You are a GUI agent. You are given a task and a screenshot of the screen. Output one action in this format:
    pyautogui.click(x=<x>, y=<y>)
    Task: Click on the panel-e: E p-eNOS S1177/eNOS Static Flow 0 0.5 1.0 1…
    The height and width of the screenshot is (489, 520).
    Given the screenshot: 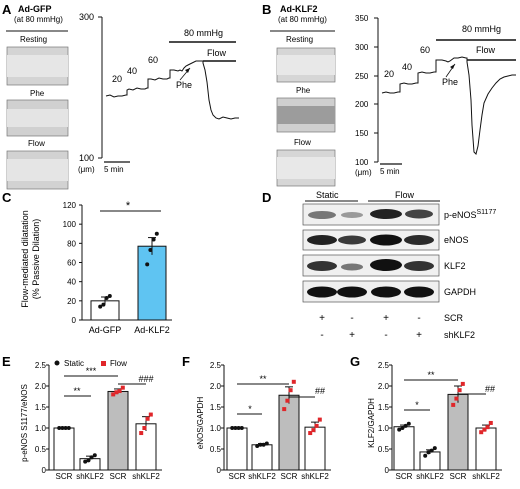 What is the action you would take?
    pyautogui.click(x=82, y=417)
    